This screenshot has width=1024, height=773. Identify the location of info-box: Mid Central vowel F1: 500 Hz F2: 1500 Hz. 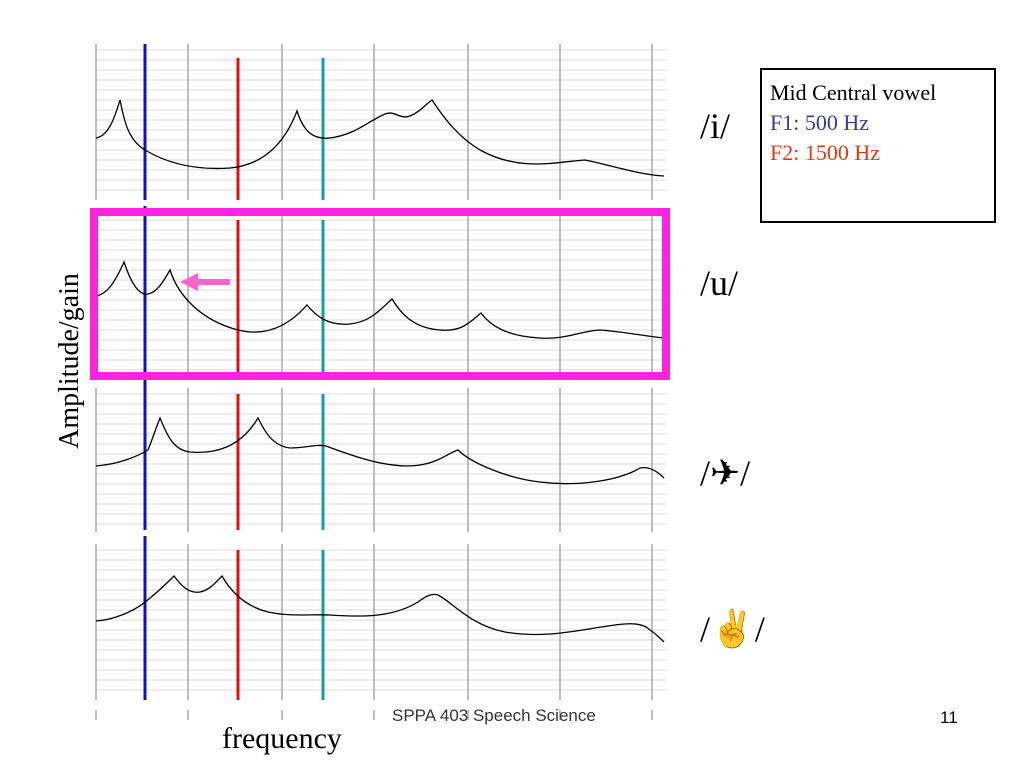
(878, 145).